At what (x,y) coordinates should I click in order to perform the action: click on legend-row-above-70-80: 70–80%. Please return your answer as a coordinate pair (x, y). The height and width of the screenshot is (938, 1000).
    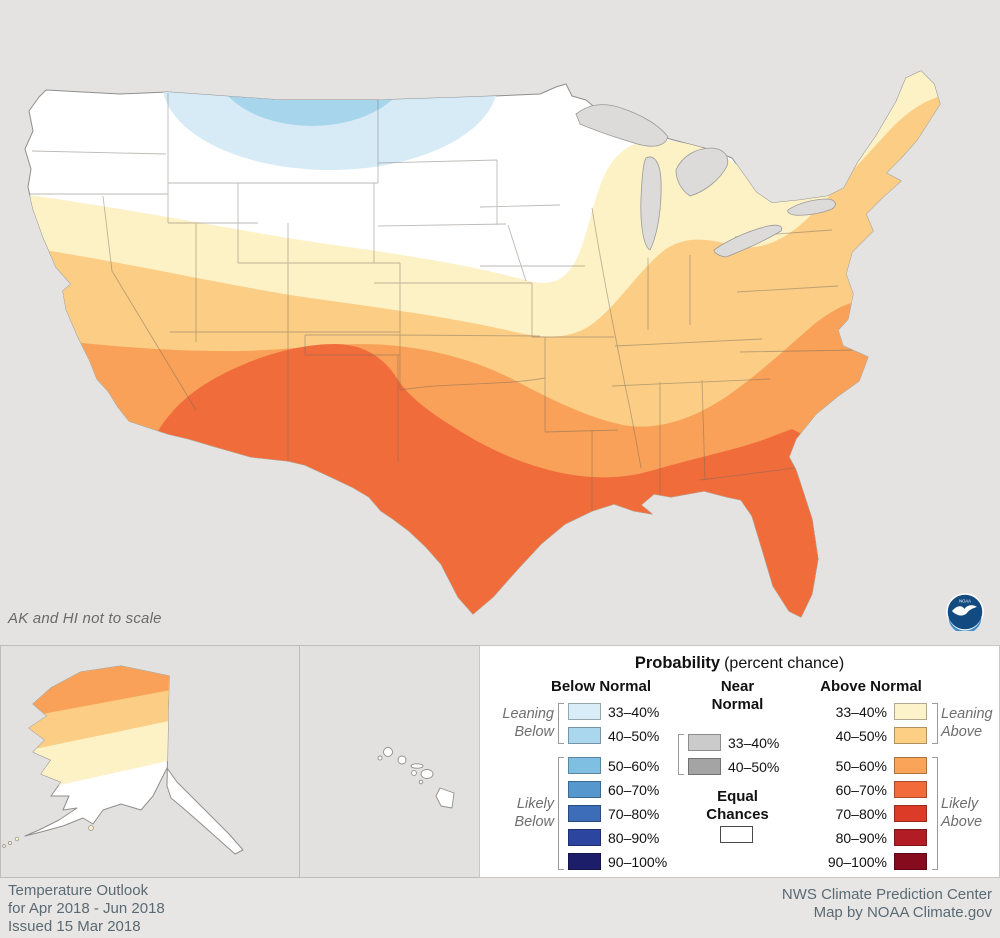
    Looking at the image, I should click on (868, 813).